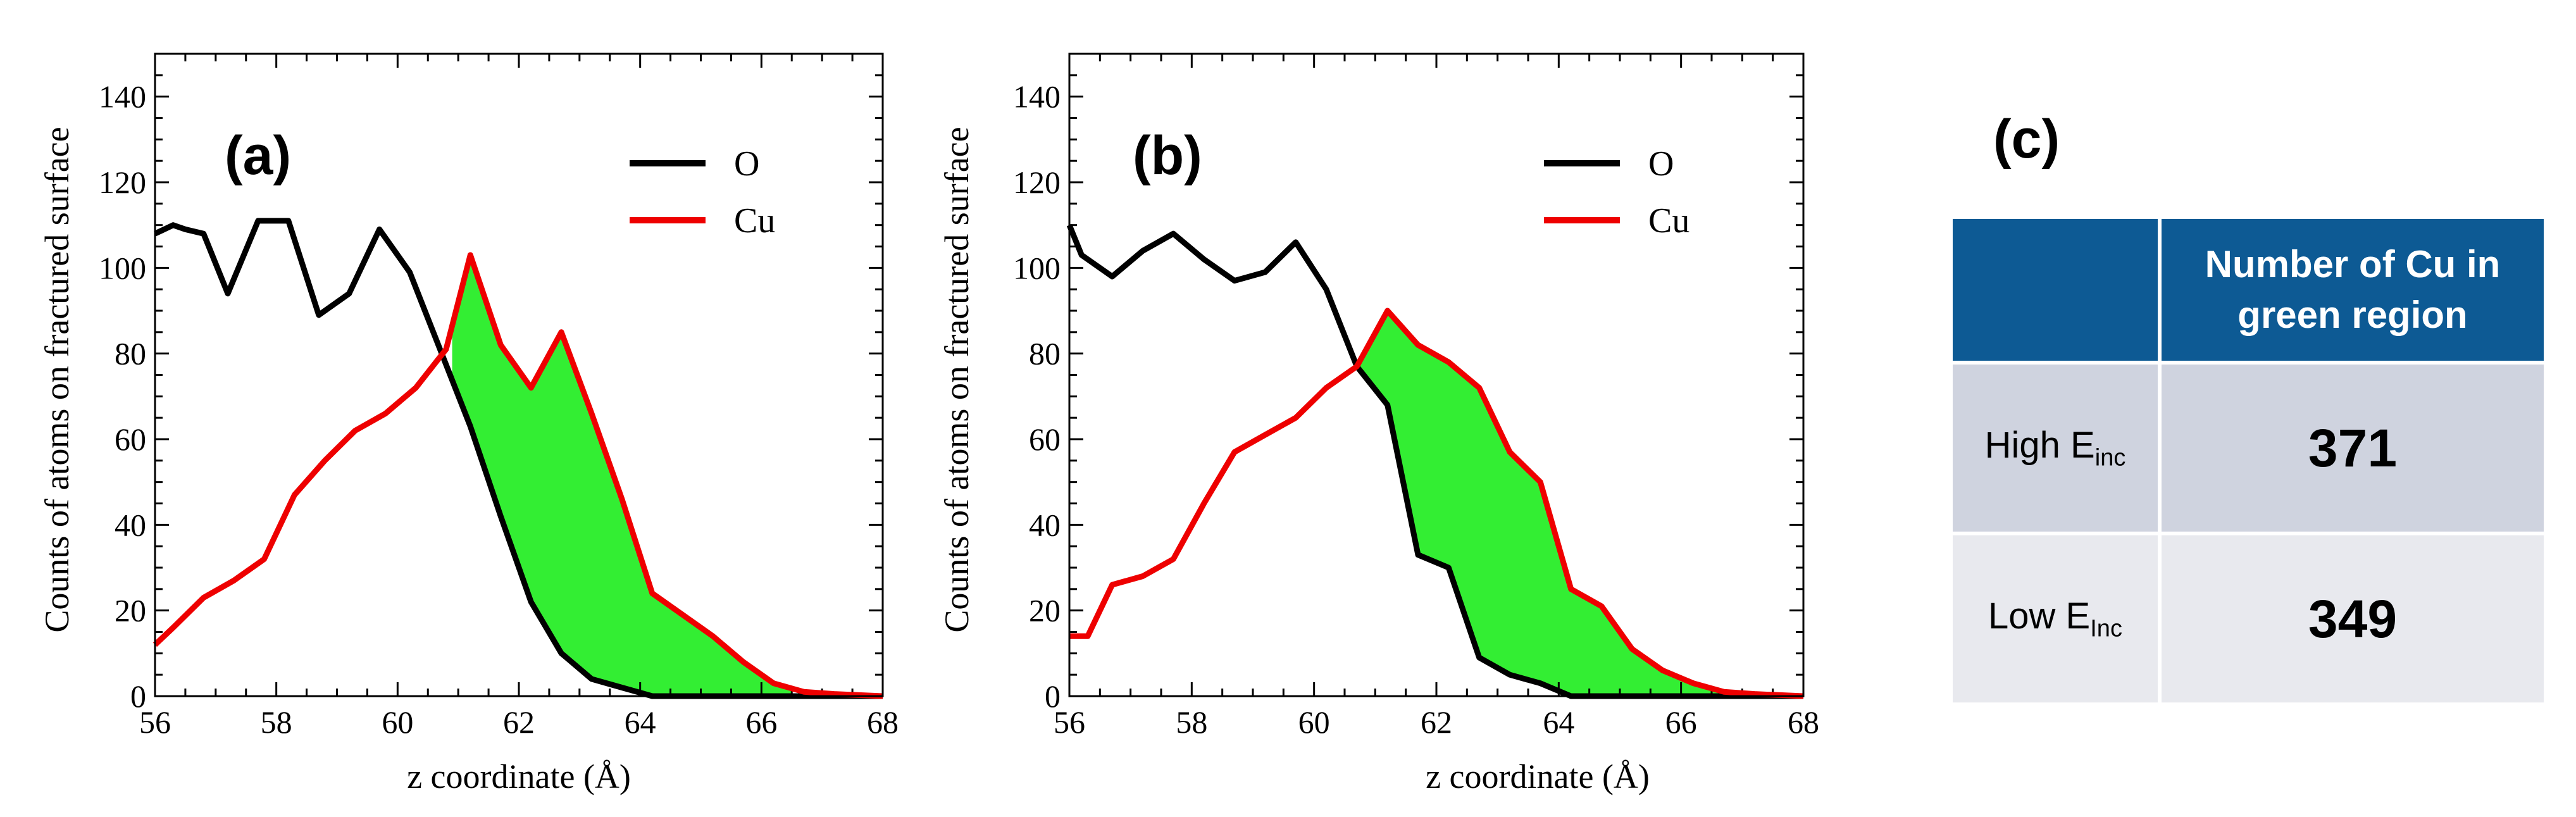 Image resolution: width=2576 pixels, height=817 pixels. I want to click on row-label-subscript: Inc, so click(2106, 628).